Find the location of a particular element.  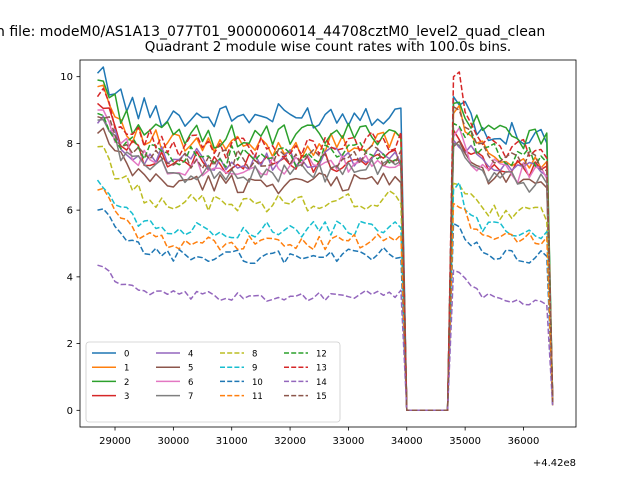

legend-label-10: 10 is located at coordinates (257, 383).